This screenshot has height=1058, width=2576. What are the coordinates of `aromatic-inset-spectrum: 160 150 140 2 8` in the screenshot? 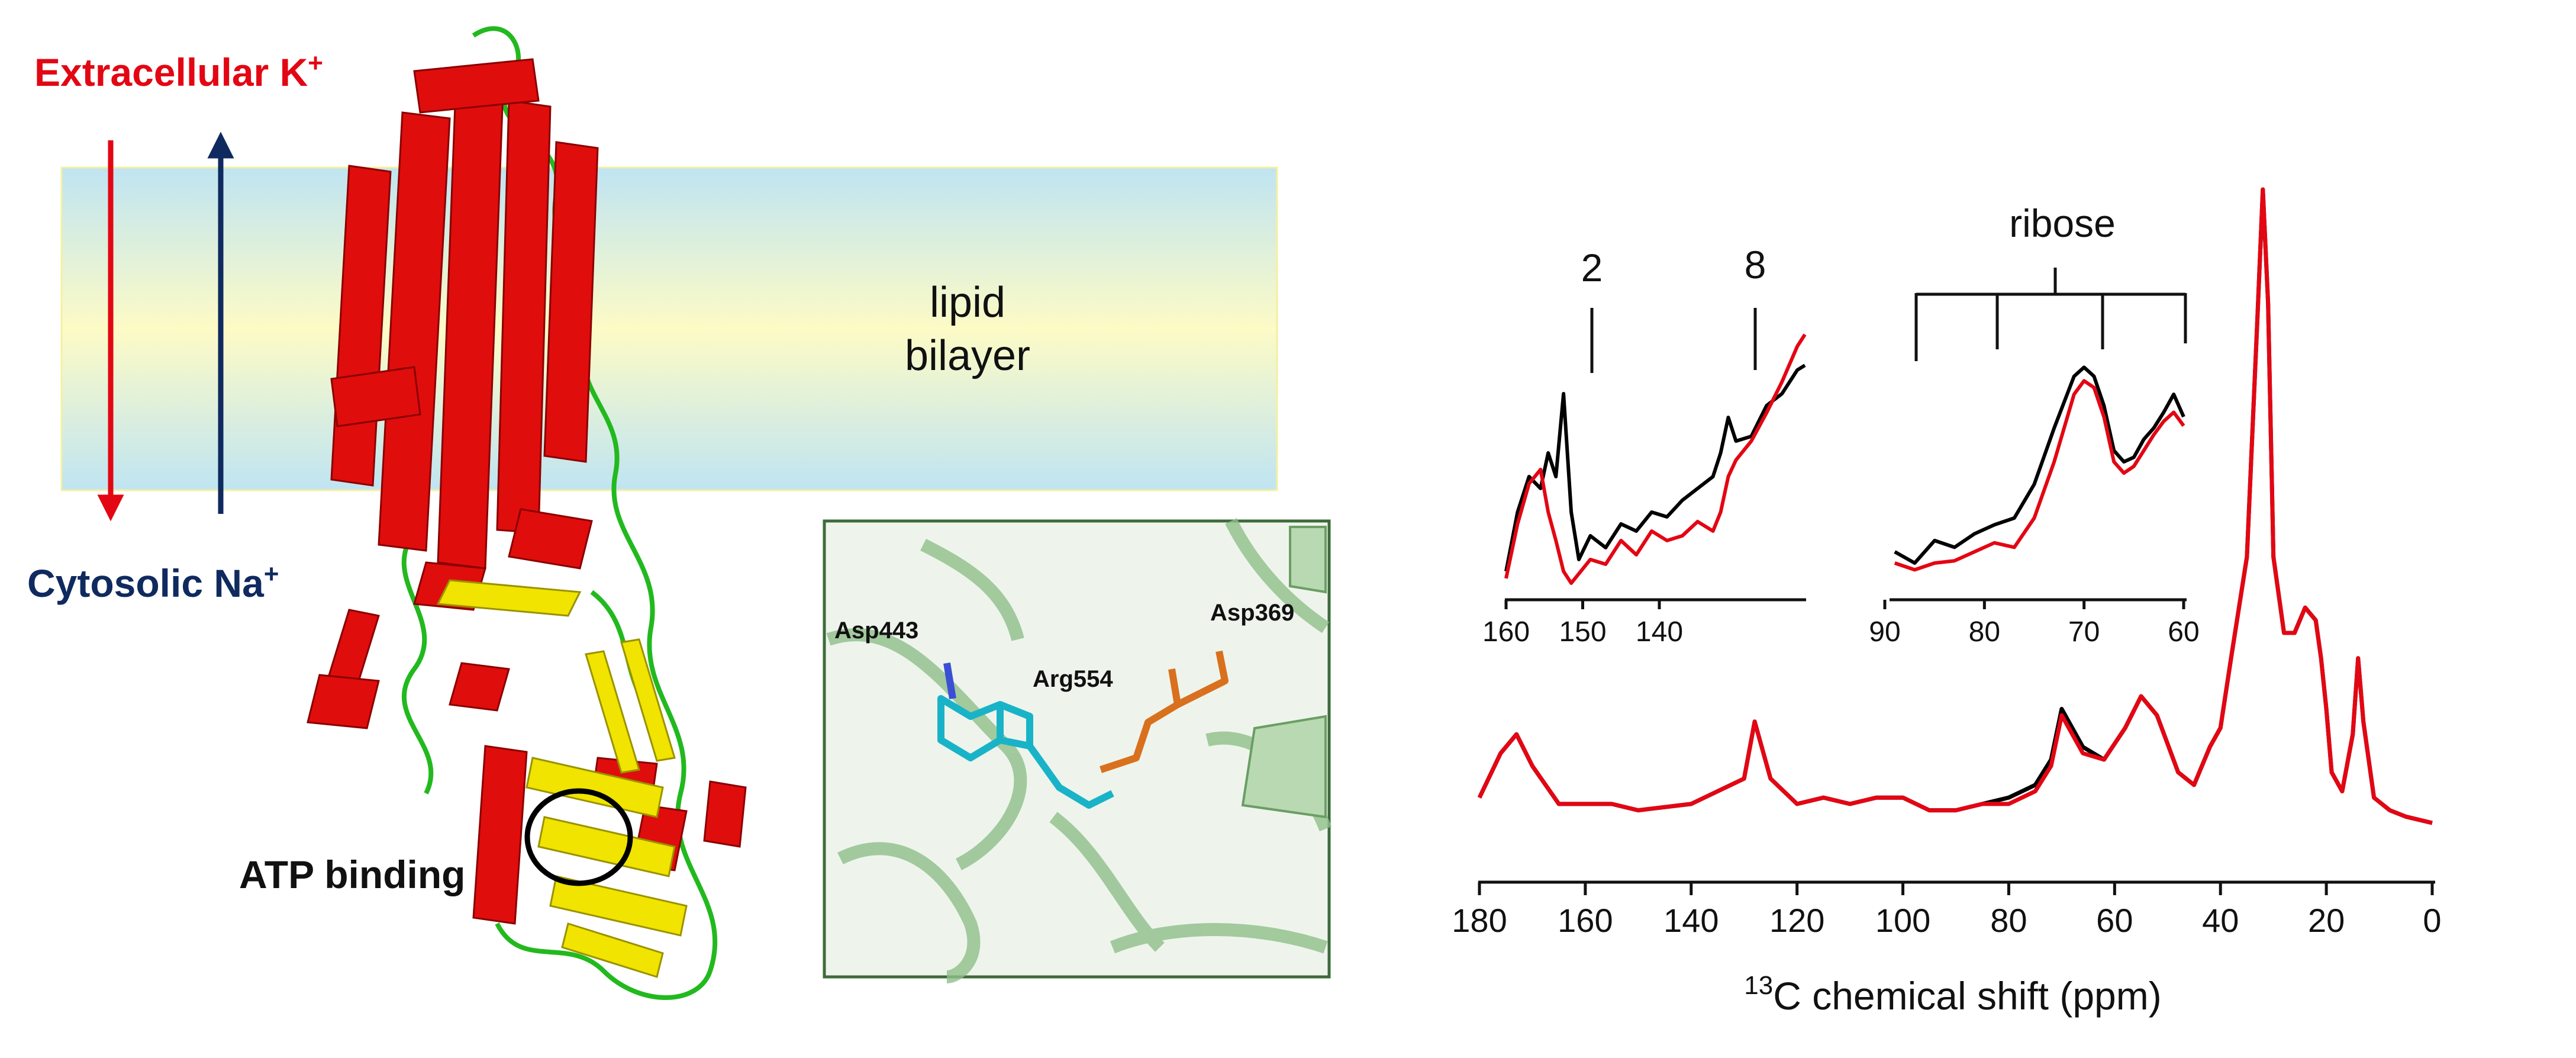 It's located at (1644, 445).